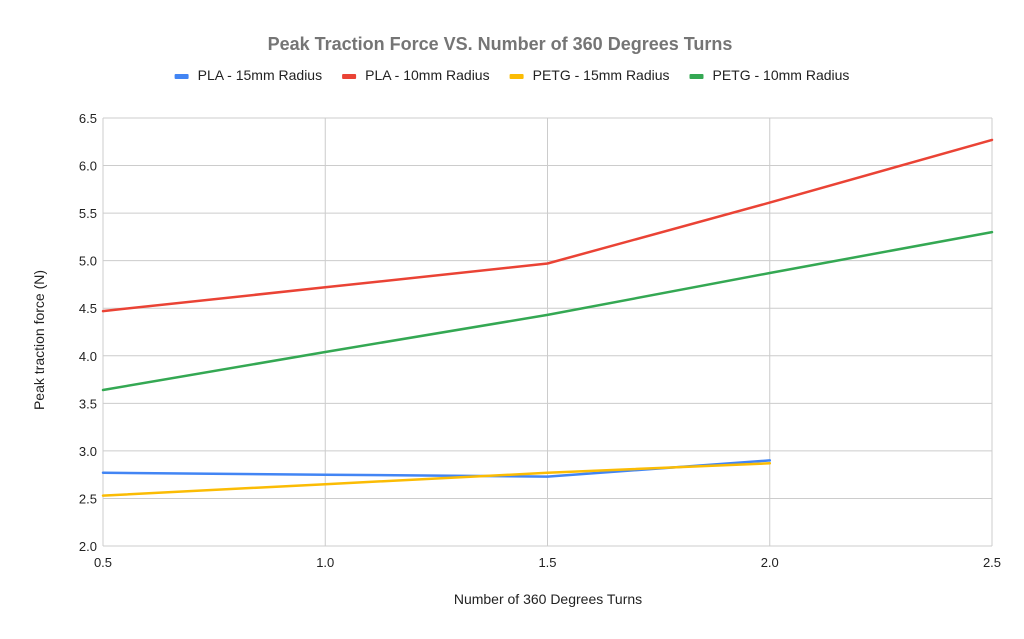 Image resolution: width=1024 pixels, height=639 pixels. What do you see at coordinates (88, 546) in the screenshot?
I see `y-tick-label: 2.0` at bounding box center [88, 546].